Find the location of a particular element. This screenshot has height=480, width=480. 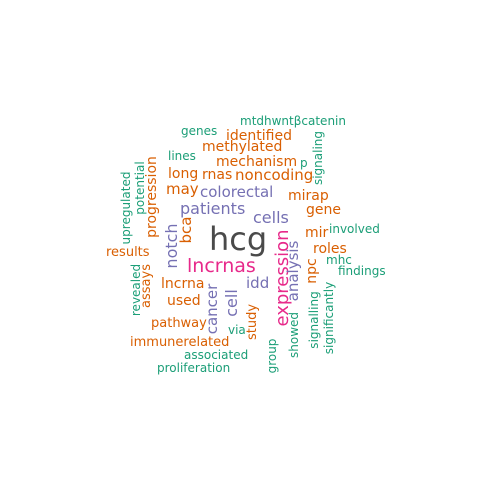

word-13: methylated is located at coordinates (242, 147).